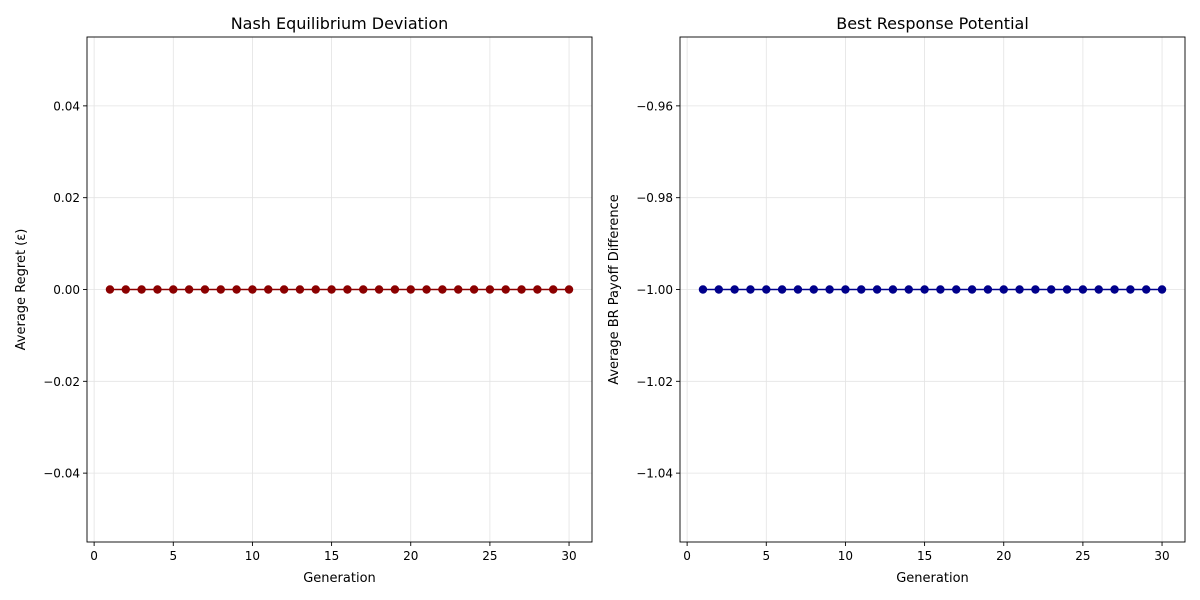  Describe the element at coordinates (340, 23) in the screenshot. I see `chart-title: Nash Equilibrium Deviation` at that location.